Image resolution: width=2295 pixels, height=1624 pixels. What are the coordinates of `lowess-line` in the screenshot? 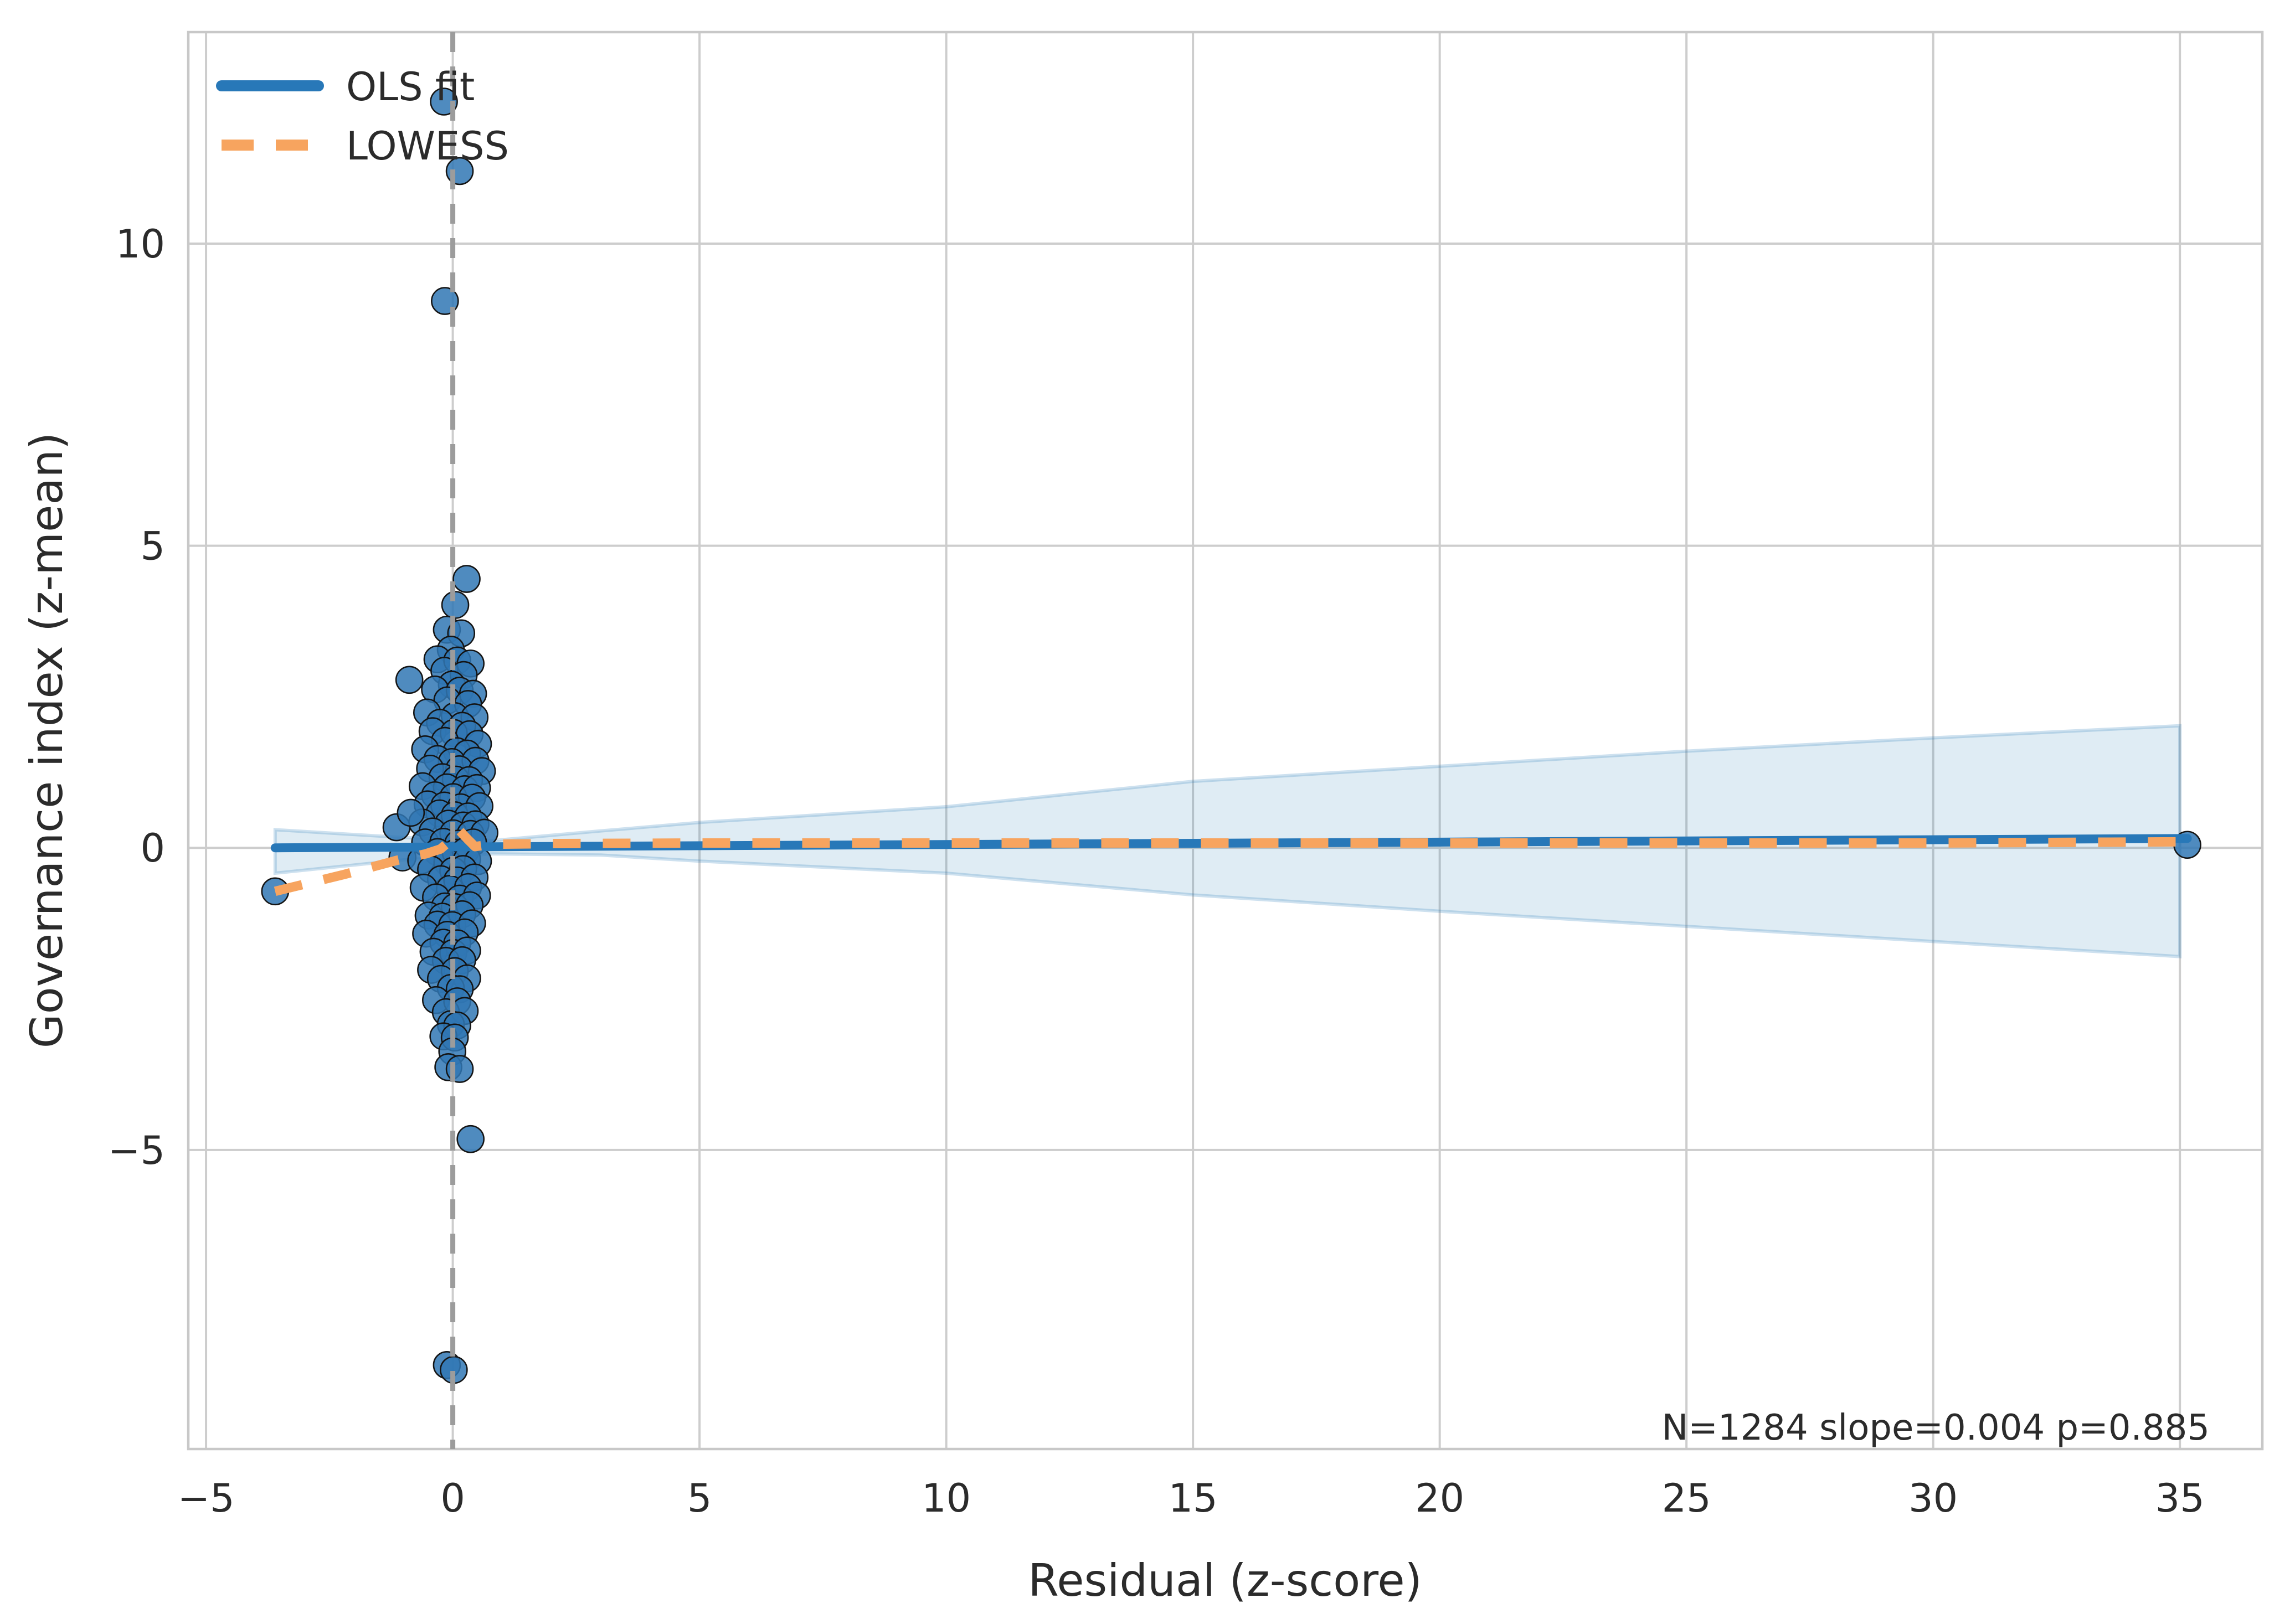 It's located at (1231, 860).